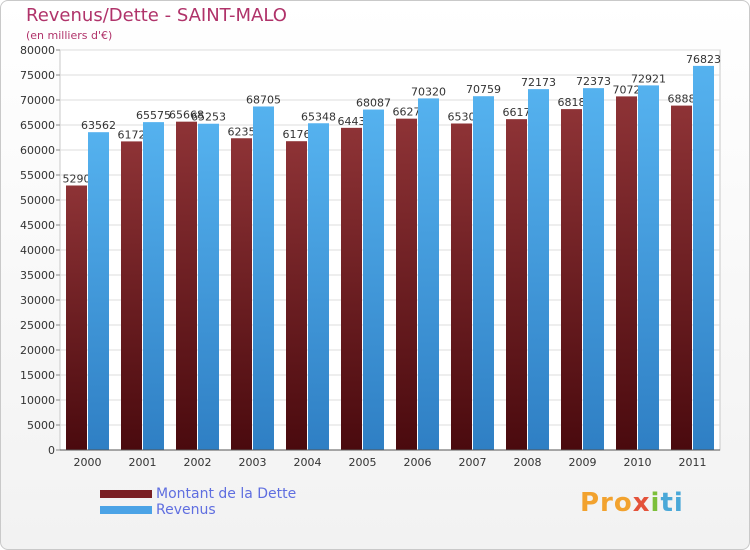 Image resolution: width=750 pixels, height=550 pixels. I want to click on x-tick-label: 2003, so click(253, 462).